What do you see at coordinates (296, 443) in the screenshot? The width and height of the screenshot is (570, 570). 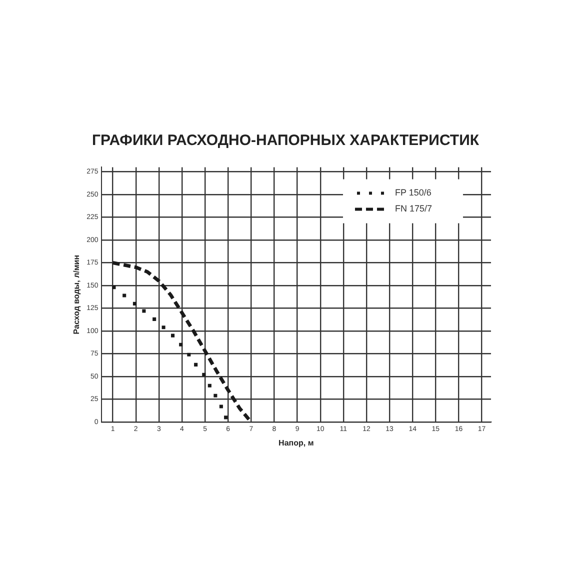 I see `x-axis-title: Напор, м` at bounding box center [296, 443].